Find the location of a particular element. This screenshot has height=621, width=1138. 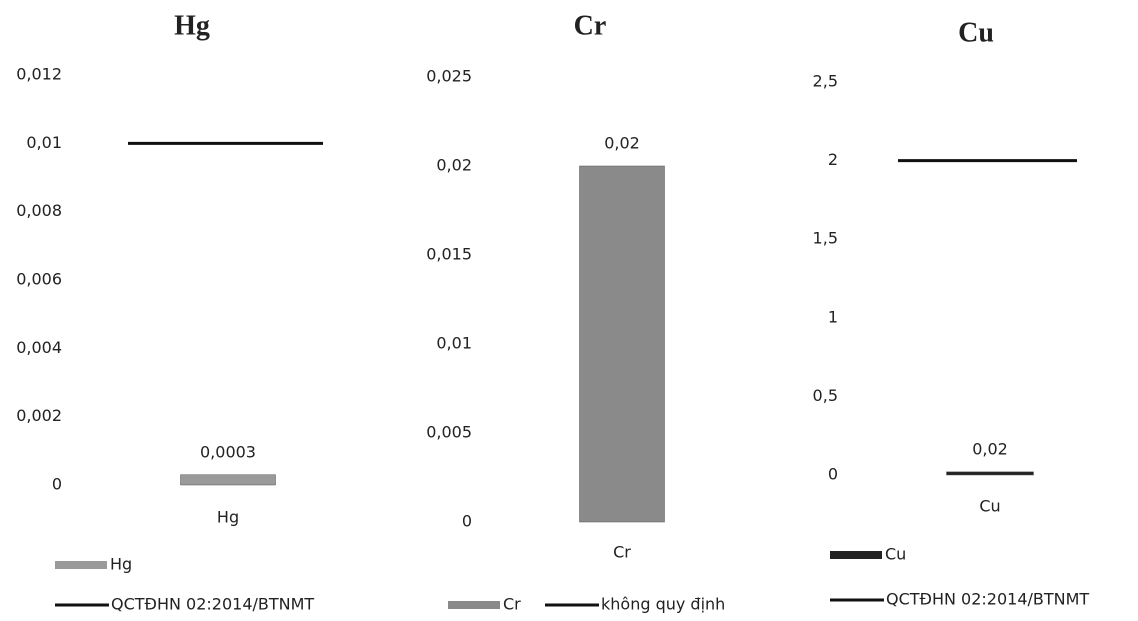

x-tick-label: Cr is located at coordinates (622, 552).